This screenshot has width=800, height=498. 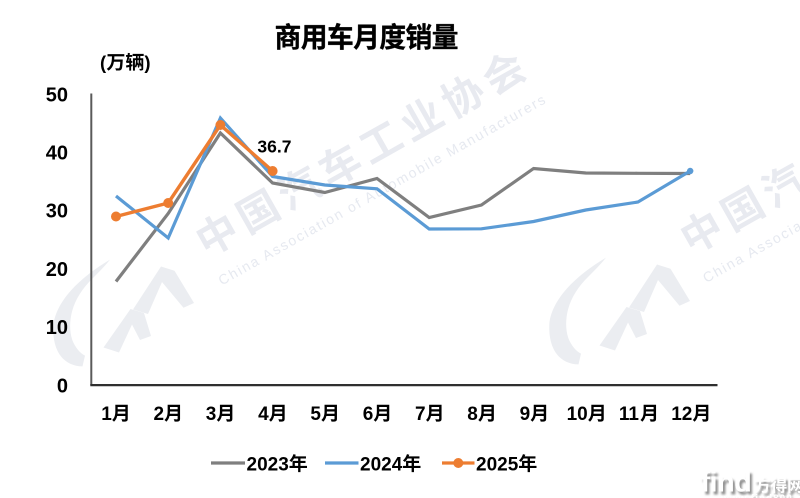 I want to click on svg-text: 9, so click(x=525, y=414).